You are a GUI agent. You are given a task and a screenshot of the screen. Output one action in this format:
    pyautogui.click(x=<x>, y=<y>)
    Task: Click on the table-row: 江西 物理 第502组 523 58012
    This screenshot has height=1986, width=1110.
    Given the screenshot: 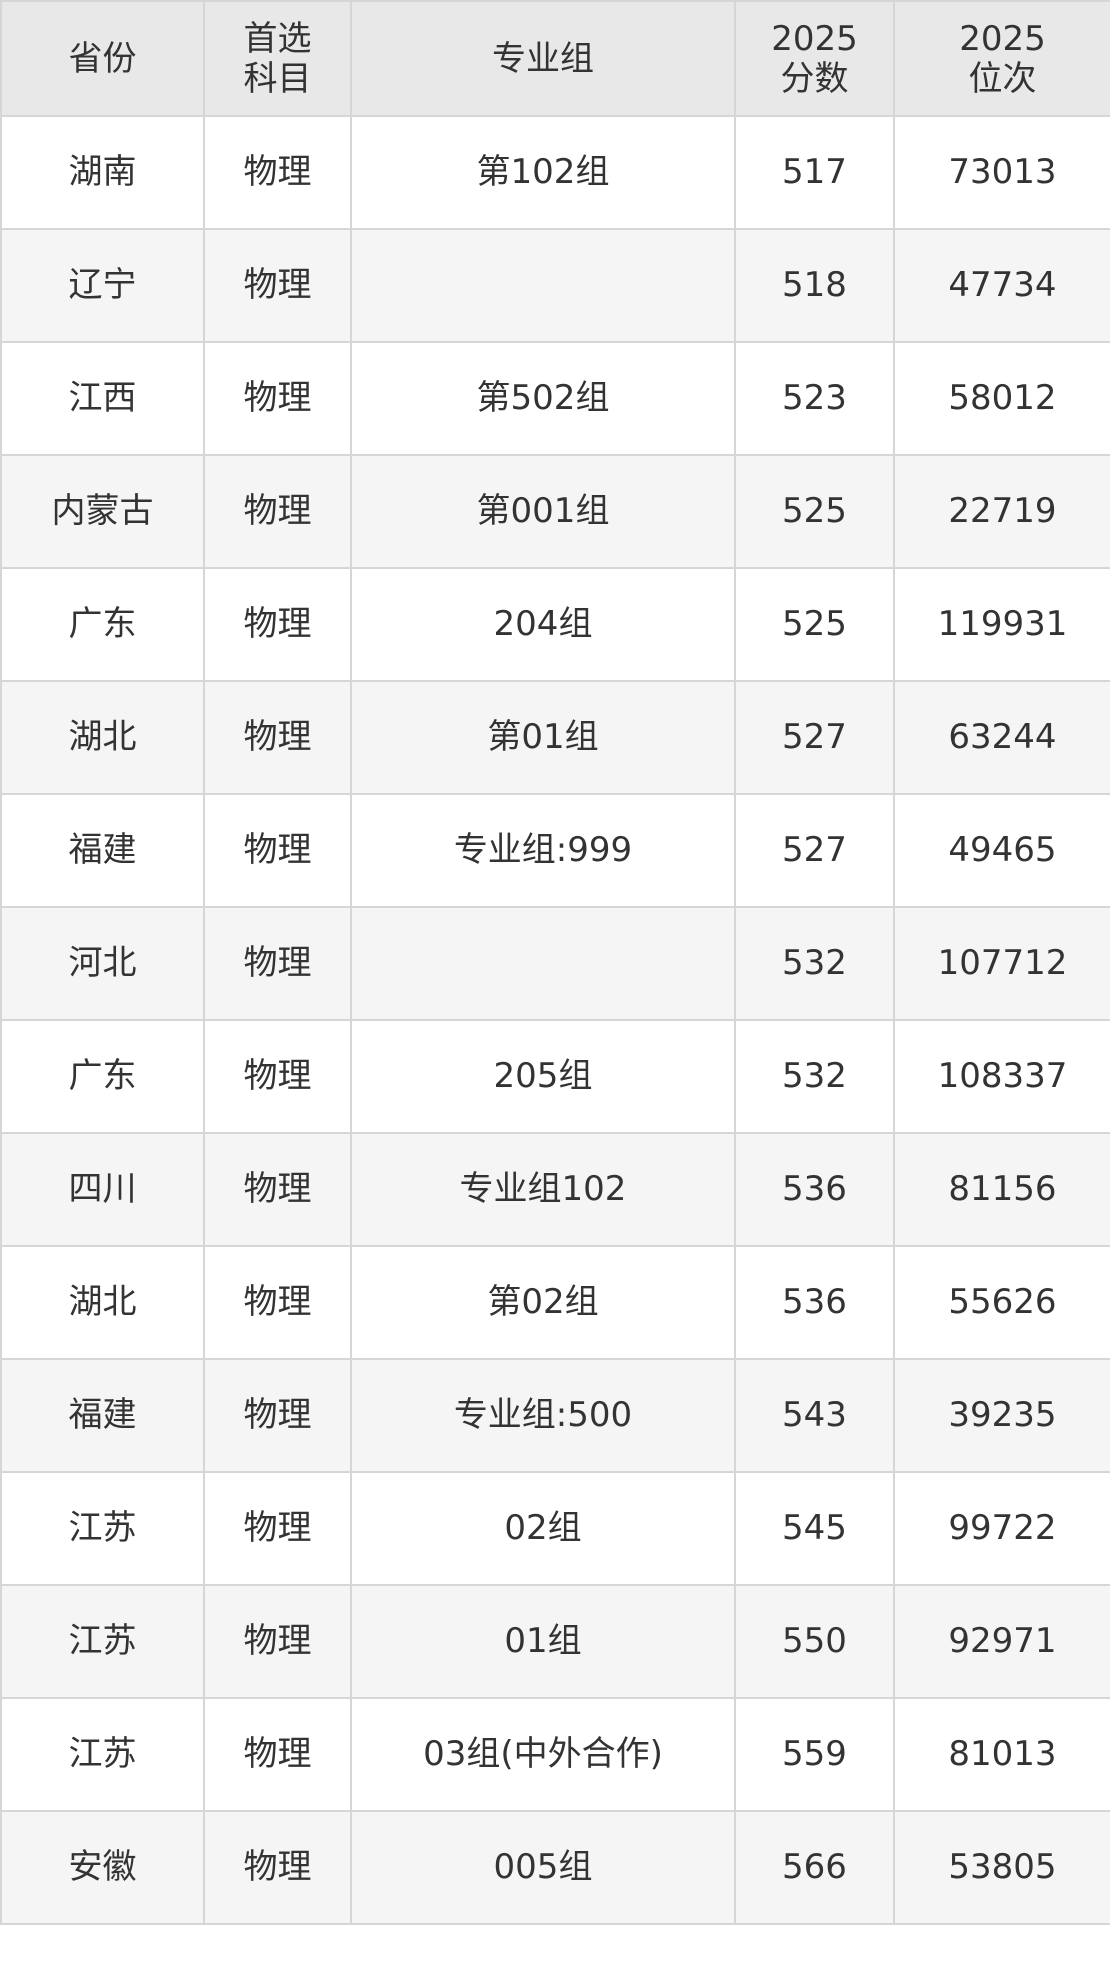 What is the action you would take?
    pyautogui.click(x=555, y=398)
    